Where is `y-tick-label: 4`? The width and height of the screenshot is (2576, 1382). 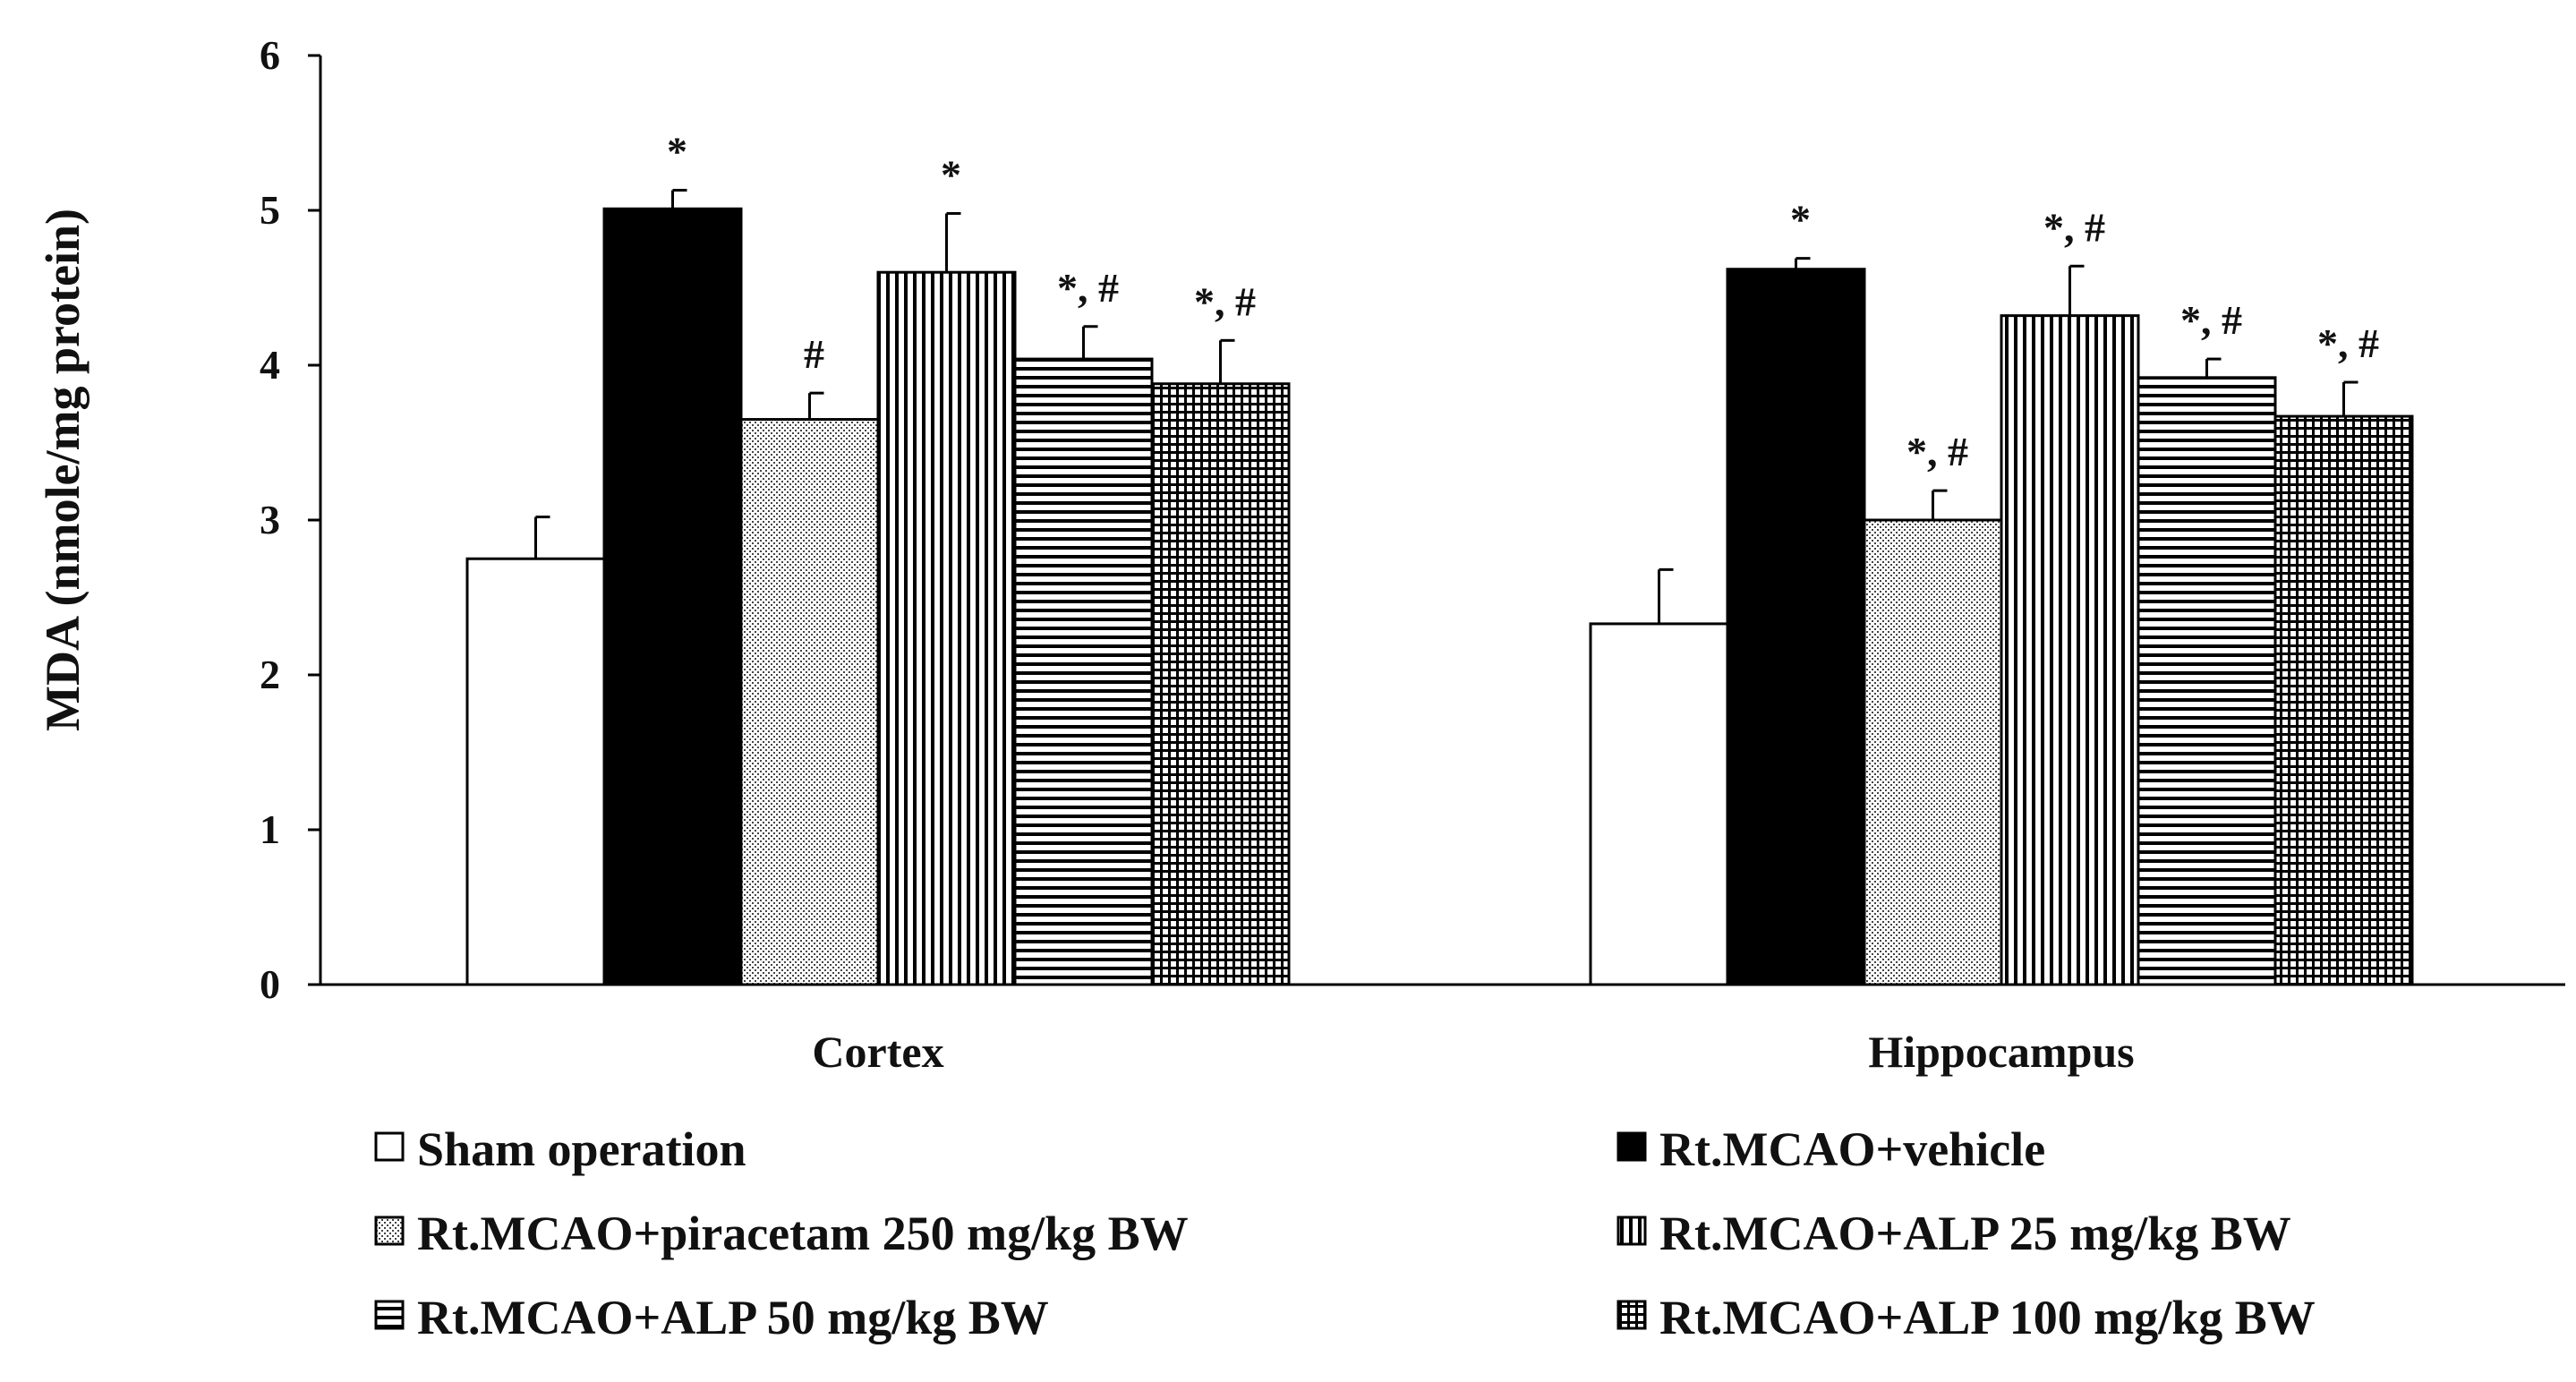
y-tick-label: 4 is located at coordinates (270, 365).